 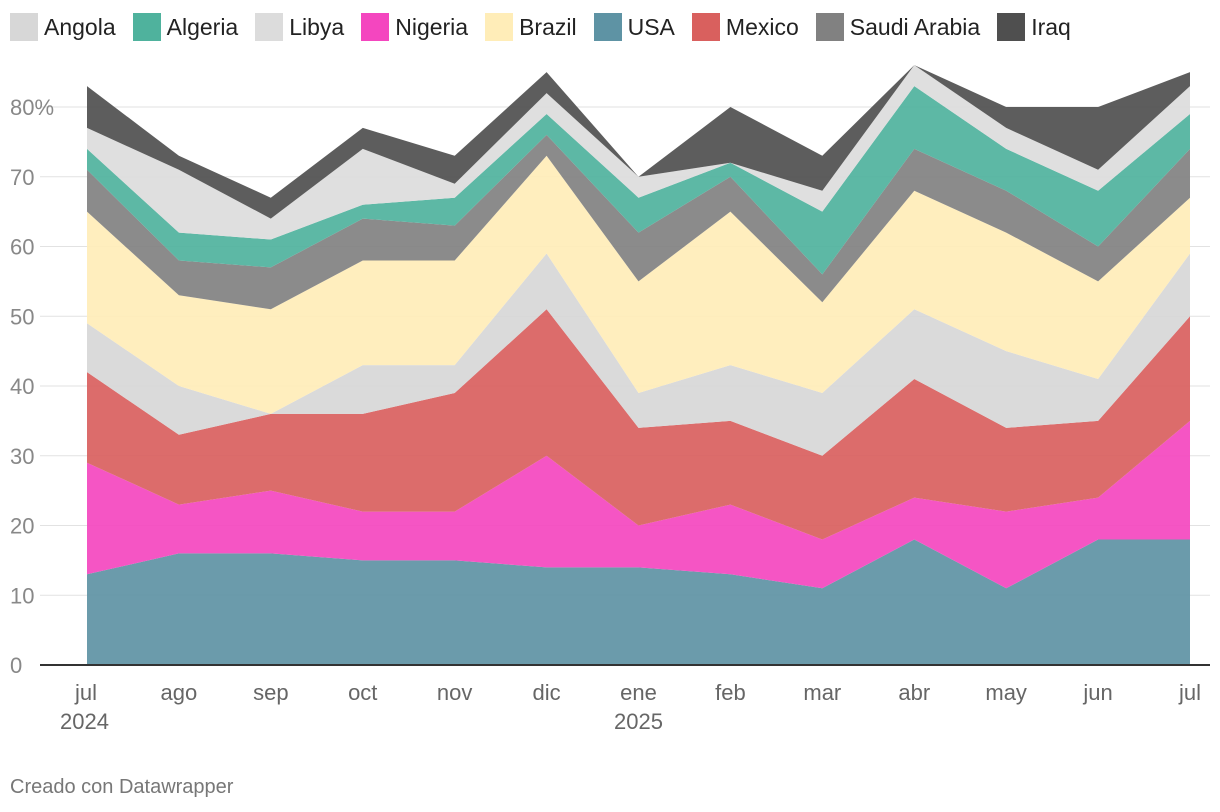 I want to click on legend-item-nigeria: Nigeria, so click(x=414, y=27).